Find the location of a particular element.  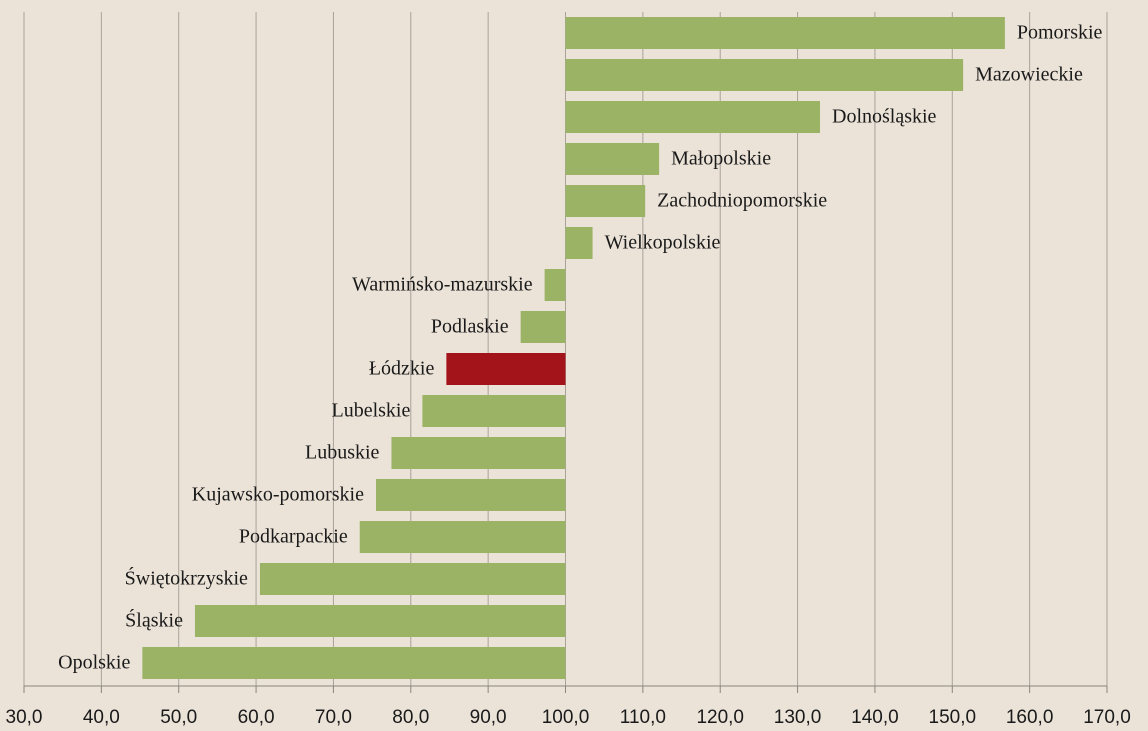

x-tick-label: 140,0 is located at coordinates (875, 717).